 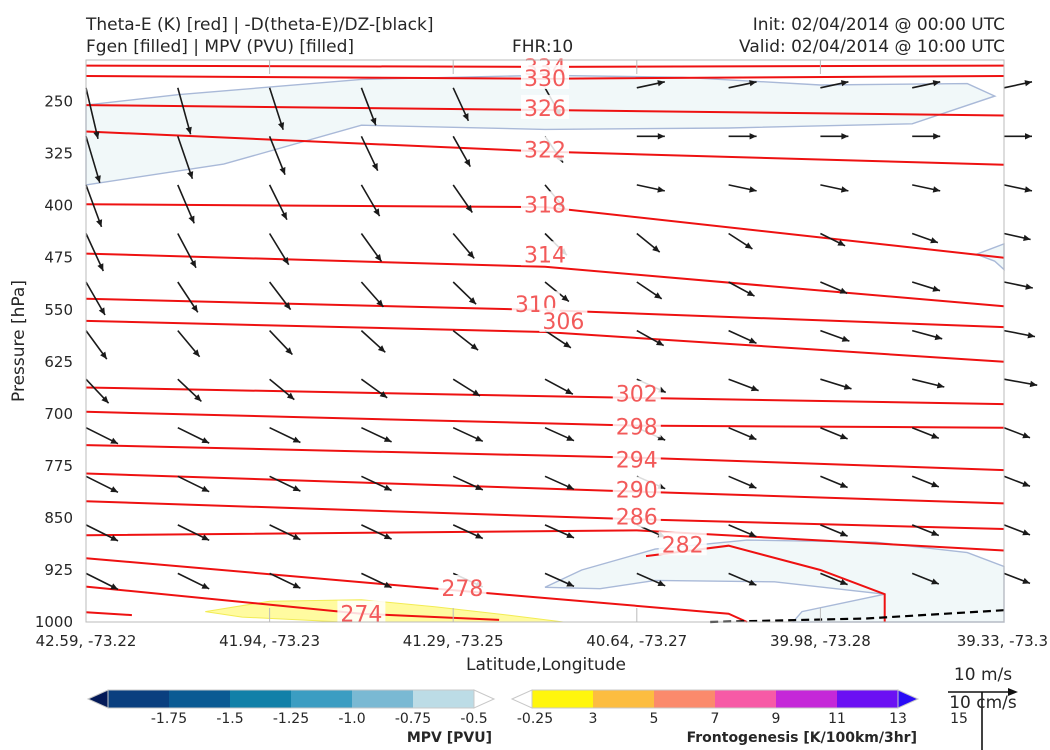 What do you see at coordinates (654, 719) in the screenshot?
I see `colorbar-tick-label: 5` at bounding box center [654, 719].